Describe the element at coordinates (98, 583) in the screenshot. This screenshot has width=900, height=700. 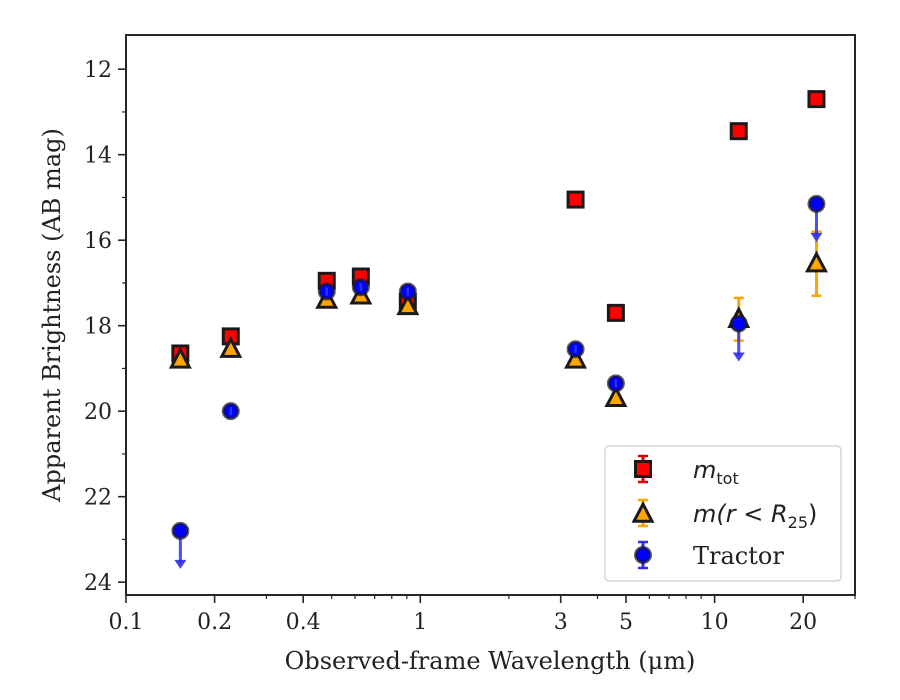
I see `y-tick-label: 24` at that location.